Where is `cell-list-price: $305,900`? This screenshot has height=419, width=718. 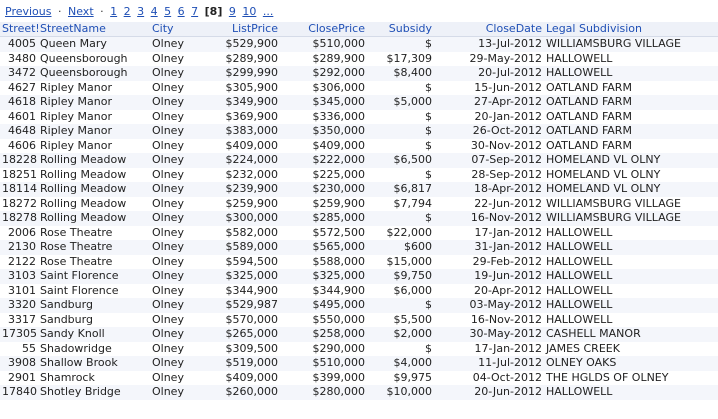 cell-list-price: $305,900 is located at coordinates (243, 87).